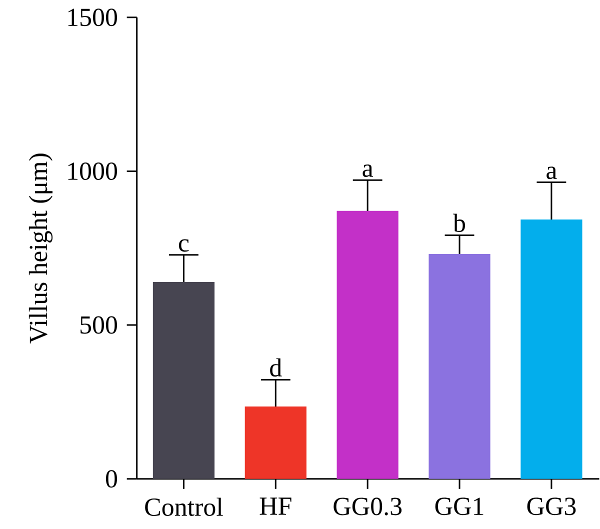  What do you see at coordinates (183, 245) in the screenshot?
I see `annotation: c` at bounding box center [183, 245].